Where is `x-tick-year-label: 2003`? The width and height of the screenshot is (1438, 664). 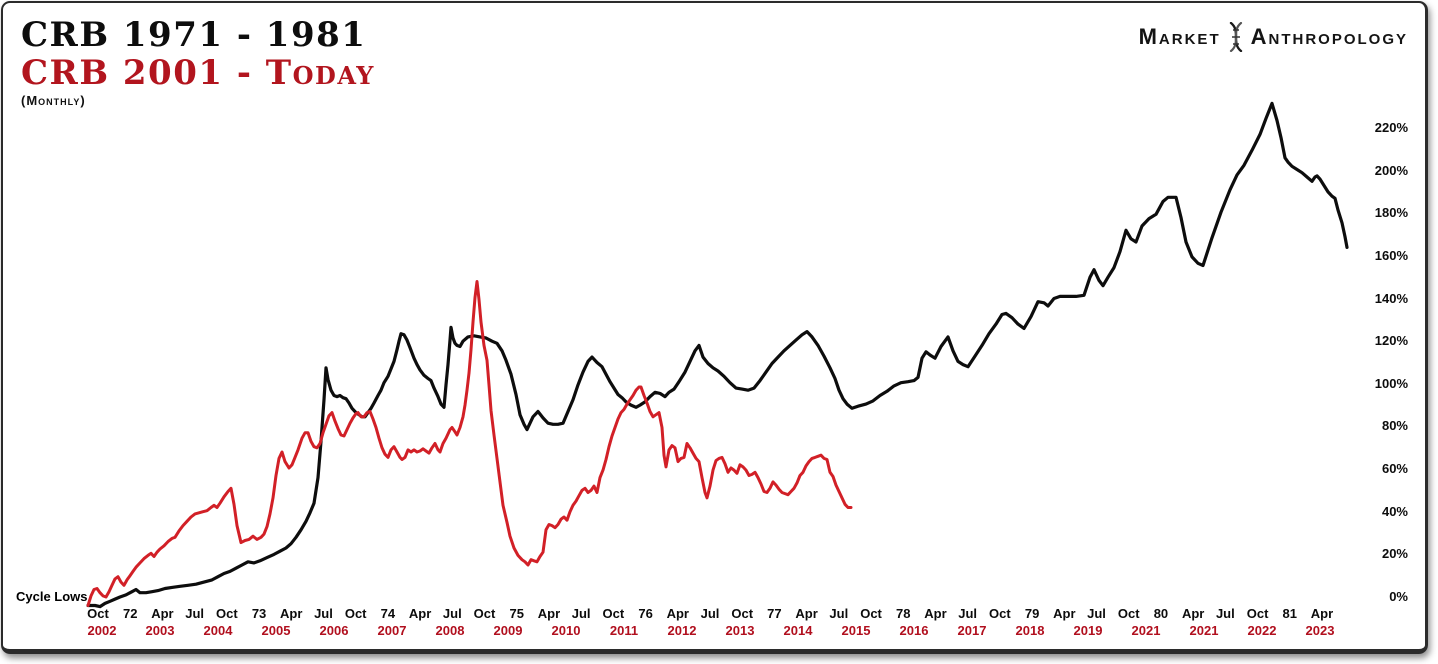 x-tick-year-label: 2003 is located at coordinates (160, 630).